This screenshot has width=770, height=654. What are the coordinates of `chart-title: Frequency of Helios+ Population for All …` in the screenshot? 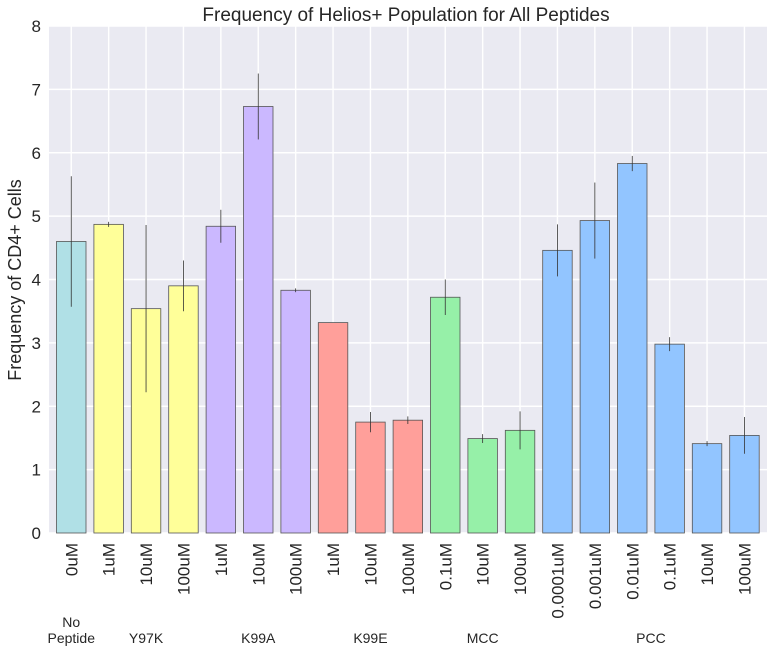 It's located at (405, 15).